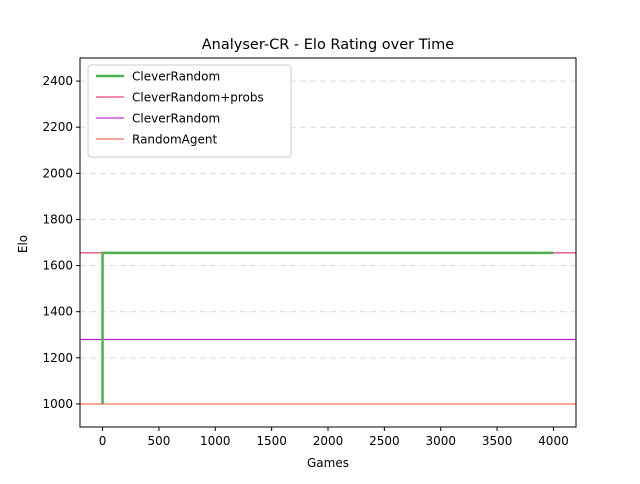 Image resolution: width=640 pixels, height=484 pixels. Describe the element at coordinates (57, 312) in the screenshot. I see `y-tick-label: 1400` at that location.